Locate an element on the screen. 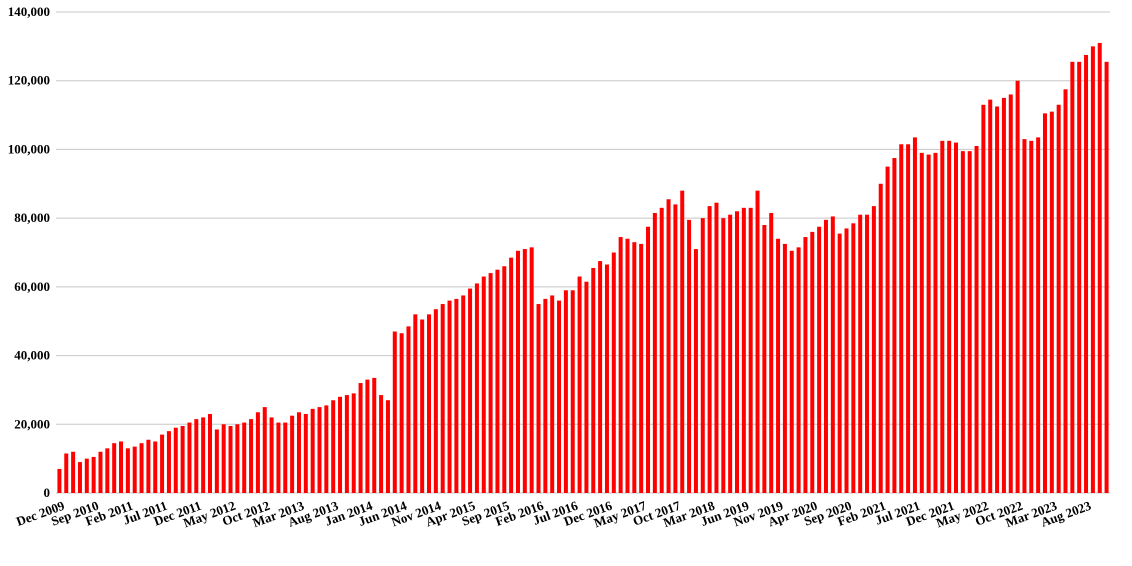 This screenshot has height=566, width=1132. y-tick-label: 100,000 is located at coordinates (29, 148).